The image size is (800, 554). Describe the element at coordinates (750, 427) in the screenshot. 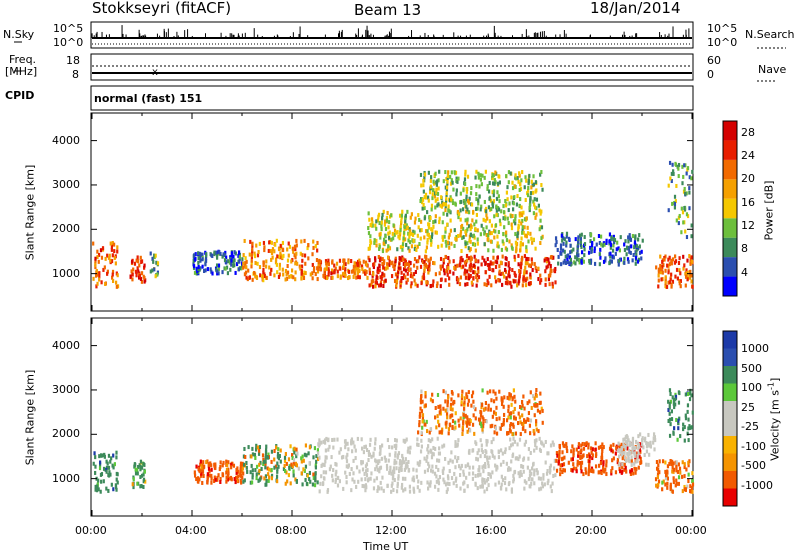

I see `velocity-cbar-tick: -25` at that location.